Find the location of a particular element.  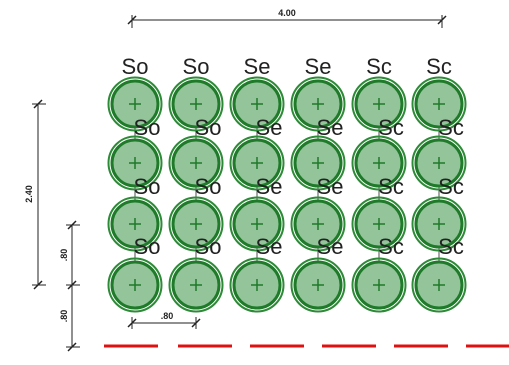

bottom-spacing-dimension: .80 is located at coordinates (164, 320).